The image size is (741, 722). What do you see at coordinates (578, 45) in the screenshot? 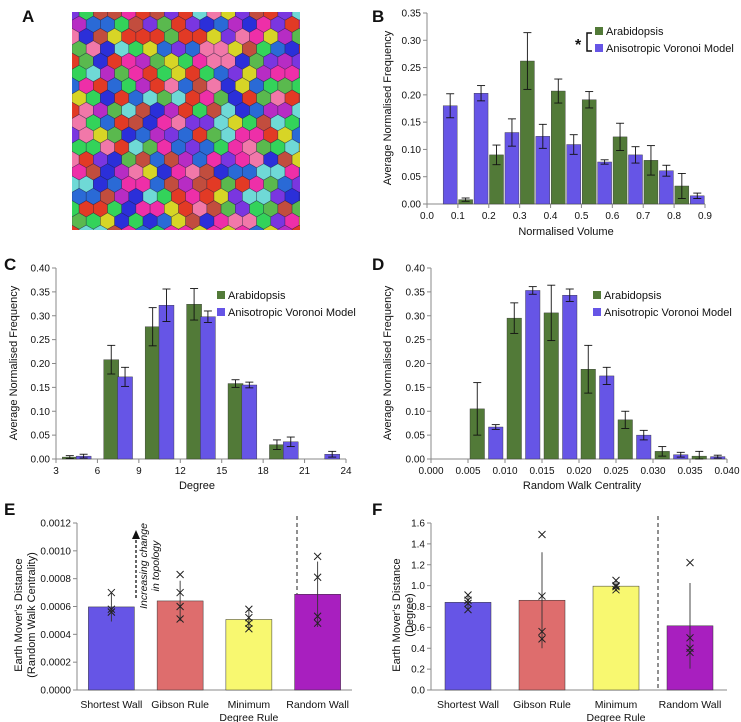
I see `panel-b-significance-star: *` at bounding box center [578, 45].